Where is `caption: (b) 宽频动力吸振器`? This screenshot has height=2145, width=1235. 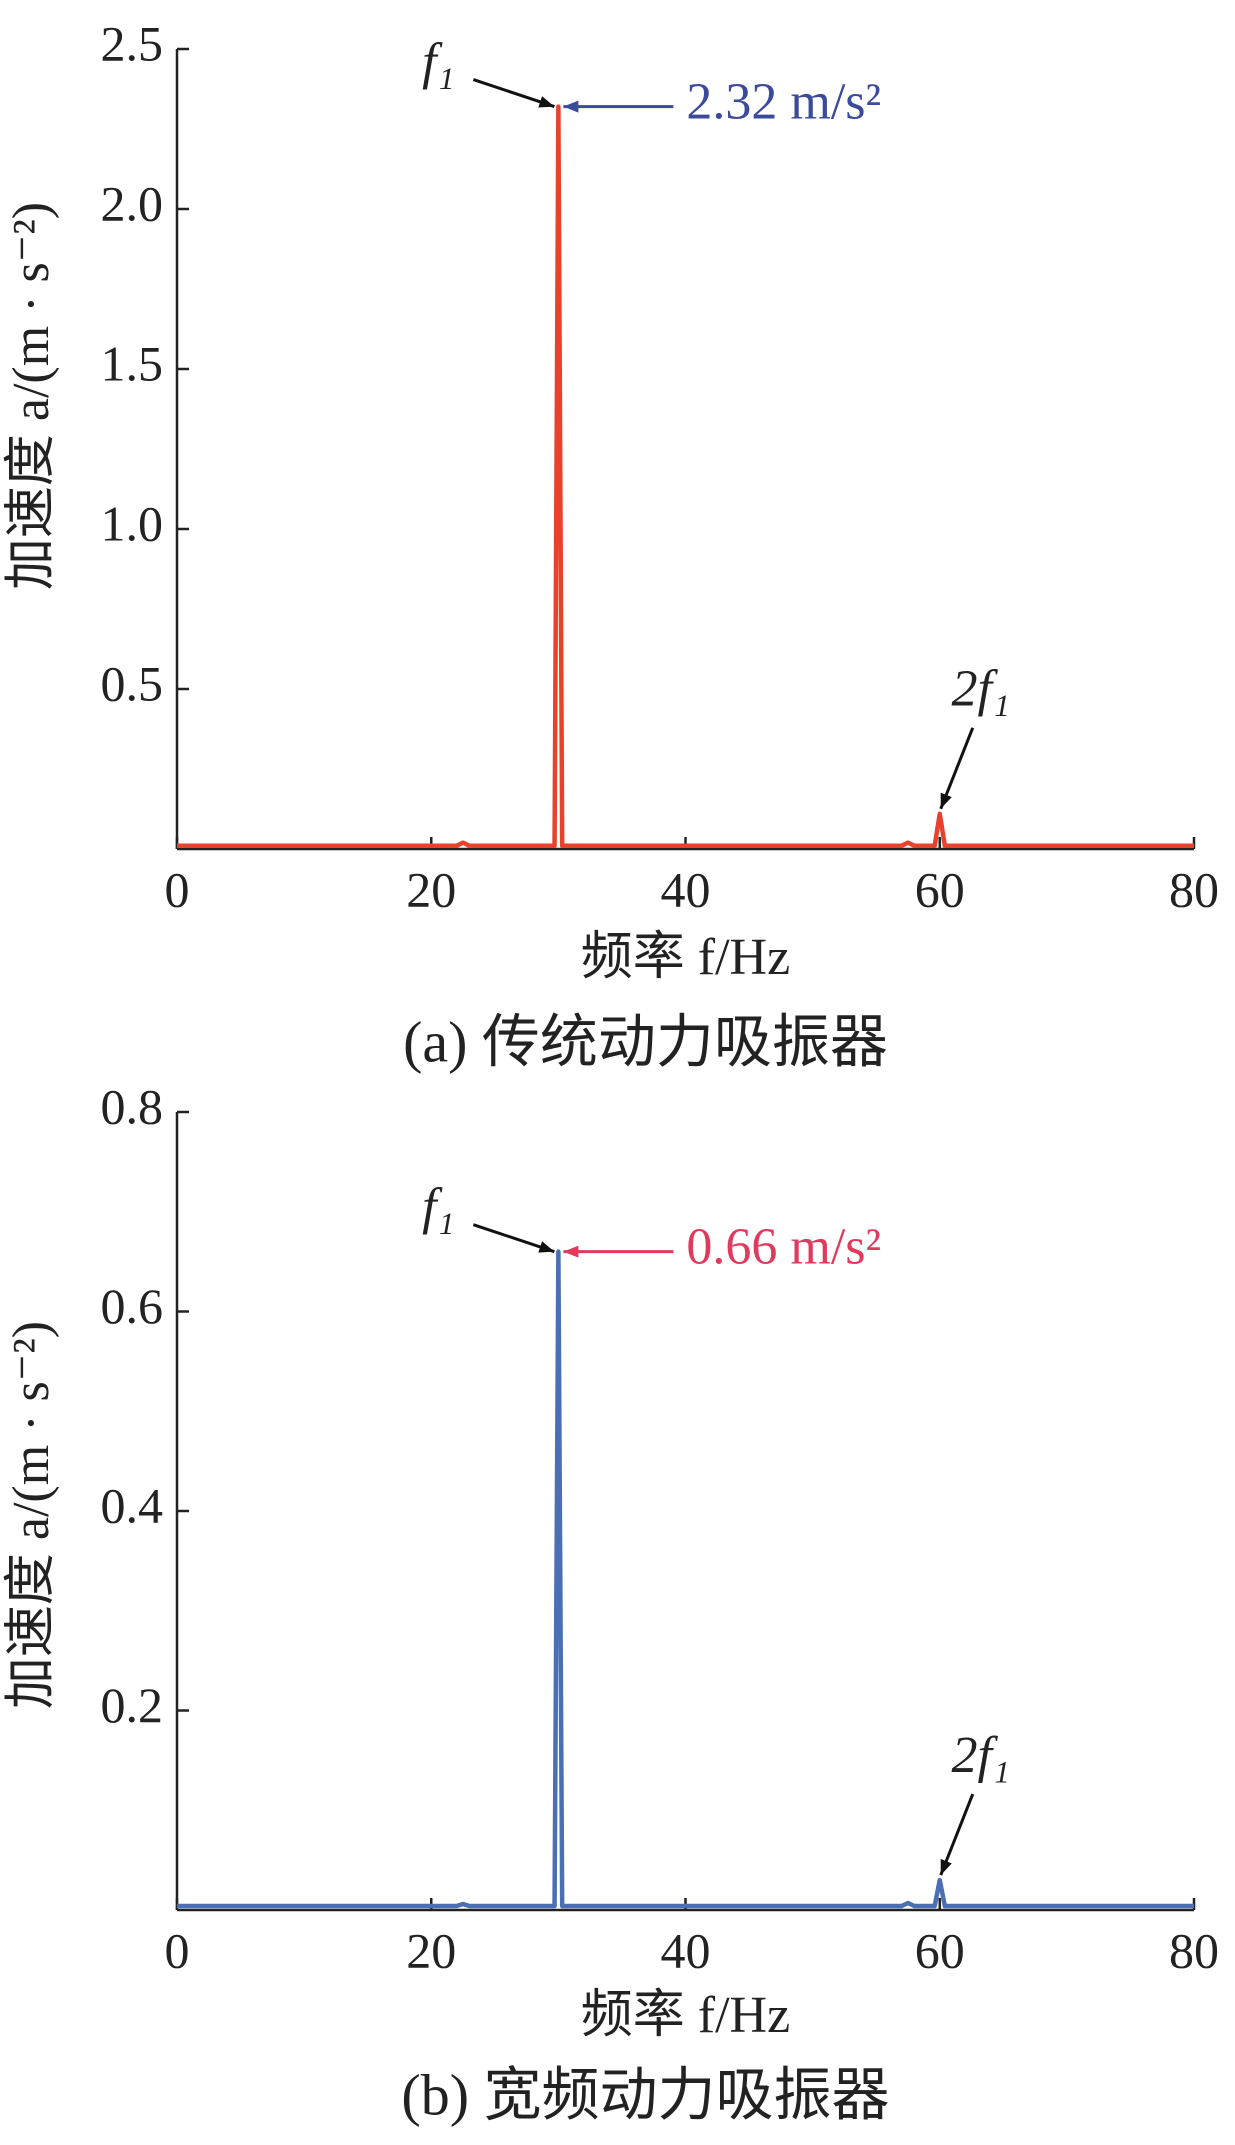
caption: (b) 宽频动力吸振器 is located at coordinates (645, 2094).